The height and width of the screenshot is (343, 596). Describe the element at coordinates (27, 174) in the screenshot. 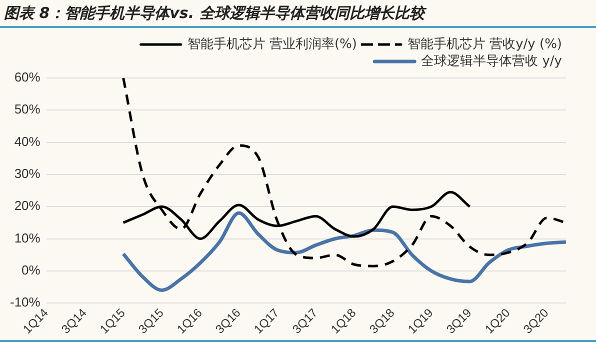

I see `y-tick-label: 30%` at that location.